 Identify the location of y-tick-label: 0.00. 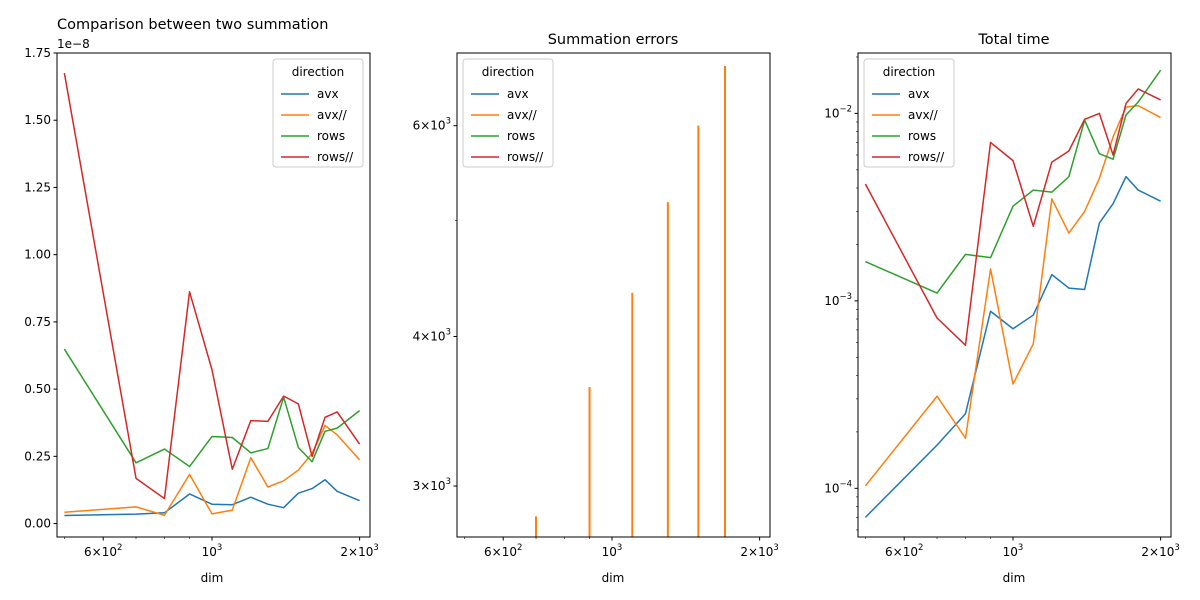
(37, 524).